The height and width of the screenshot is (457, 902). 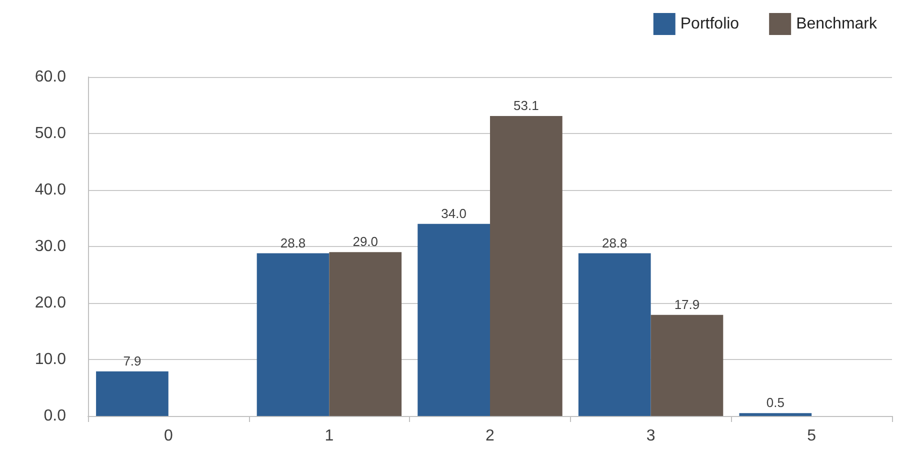 What do you see at coordinates (453, 213) in the screenshot?
I see `data-label: 34.0` at bounding box center [453, 213].